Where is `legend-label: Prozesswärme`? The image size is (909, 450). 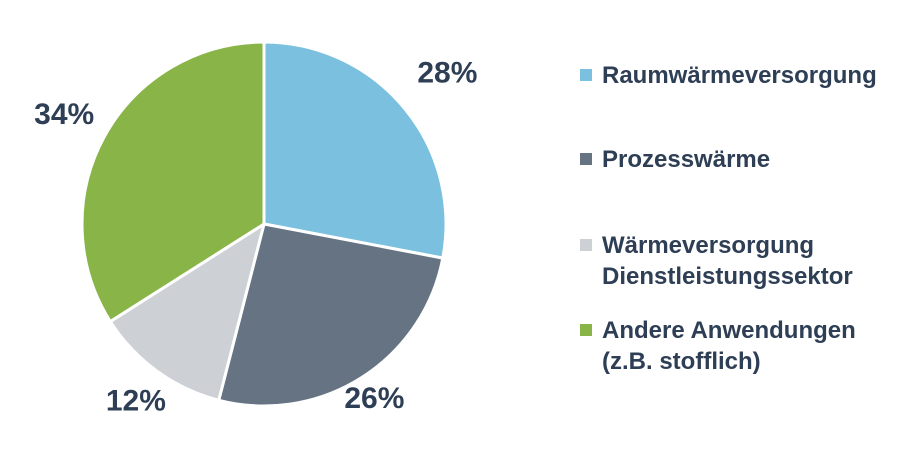 legend-label: Prozesswärme is located at coordinates (686, 159).